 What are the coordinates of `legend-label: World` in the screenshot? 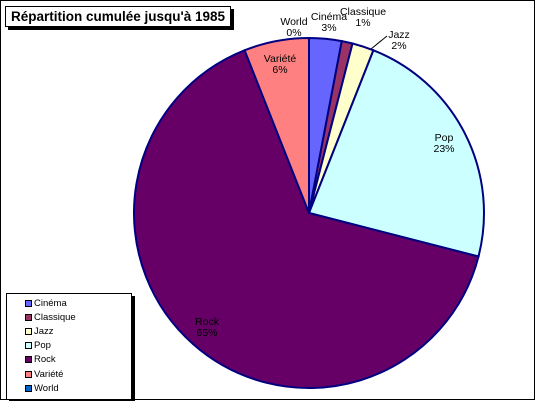 It's located at (46, 388).